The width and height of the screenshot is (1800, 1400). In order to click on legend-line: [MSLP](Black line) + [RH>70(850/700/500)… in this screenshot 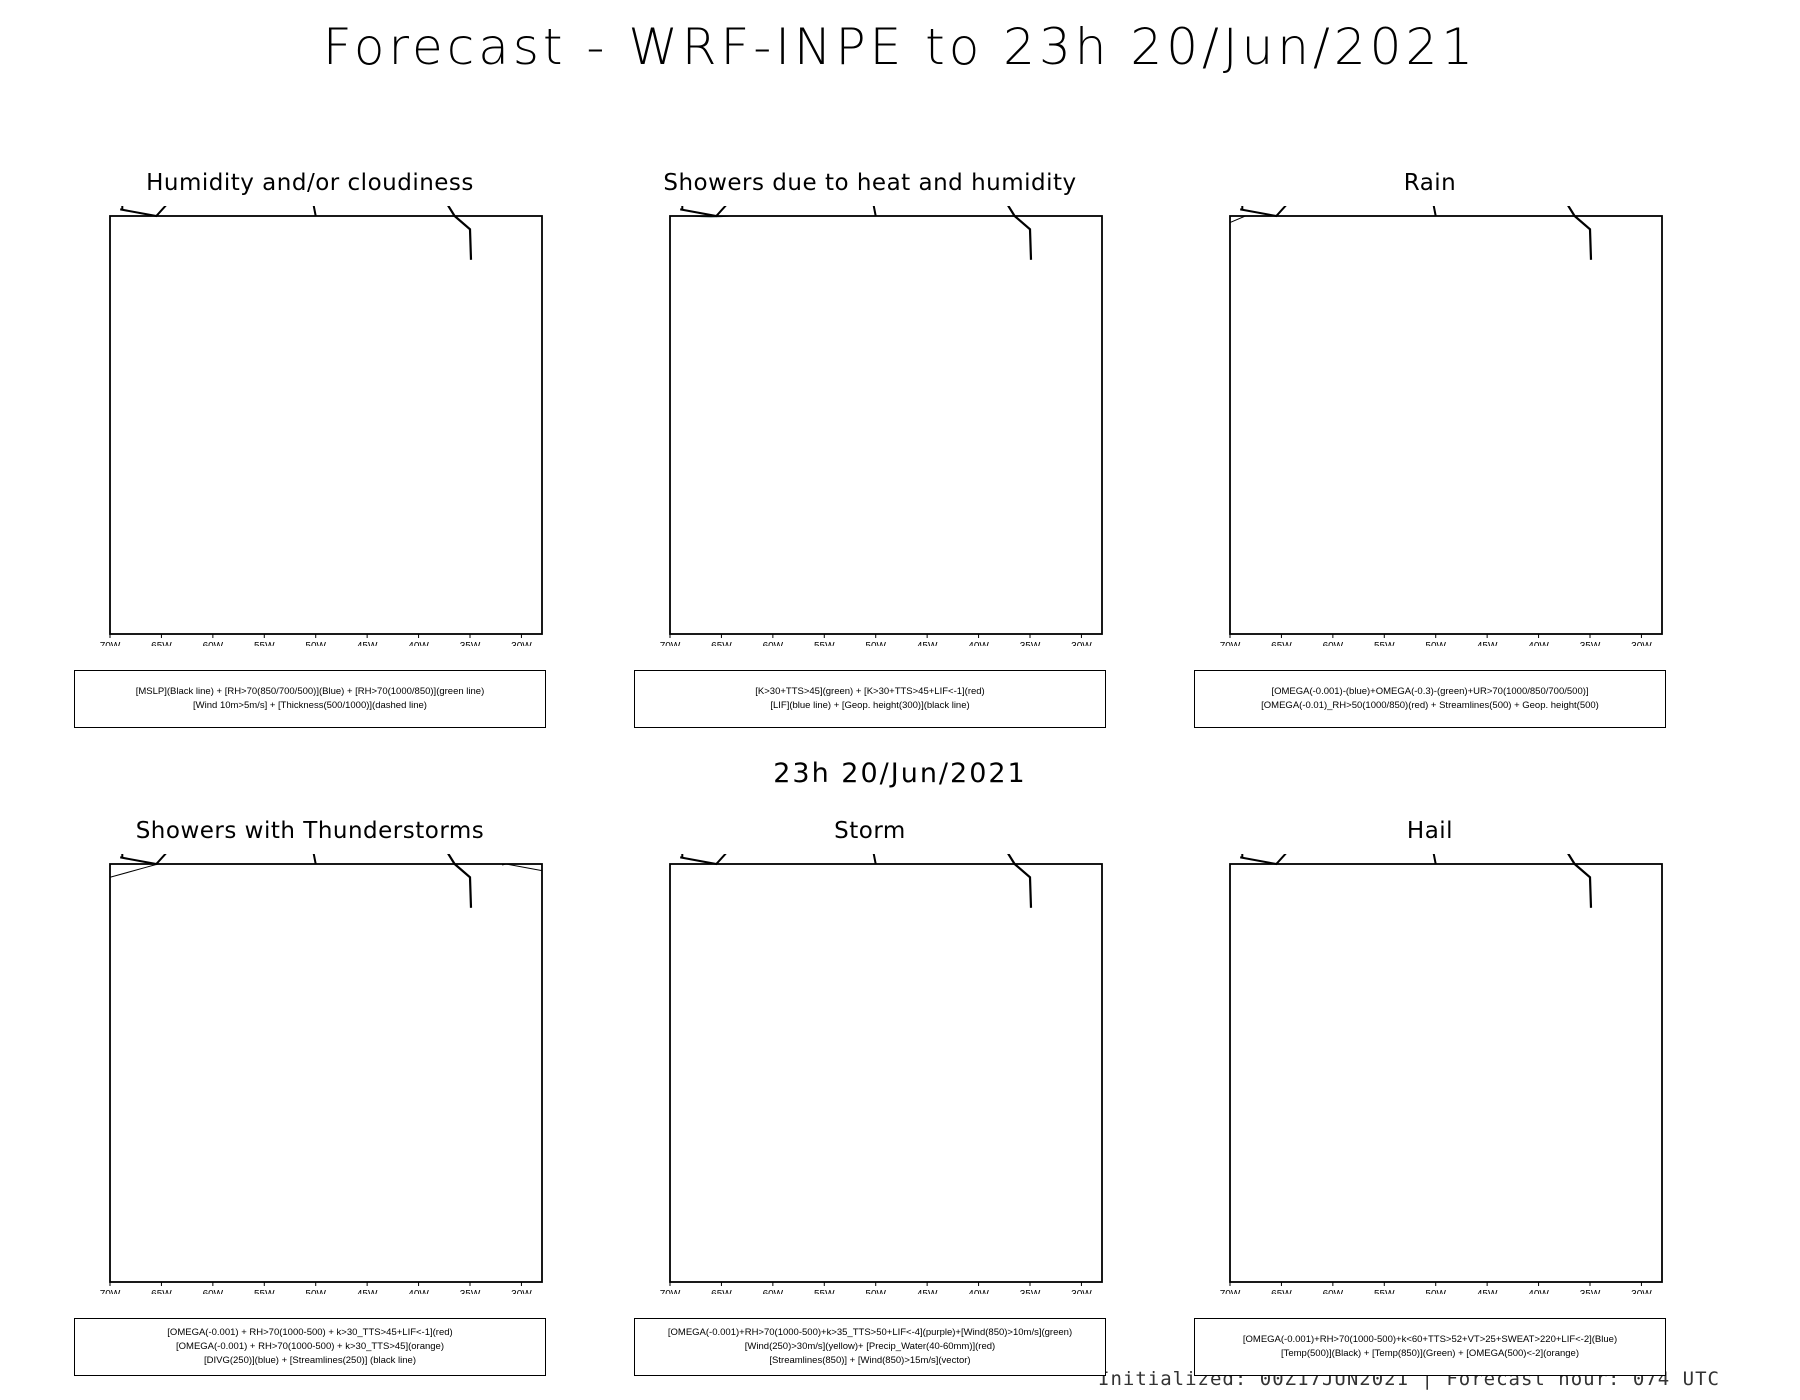, I will do `click(310, 691)`.